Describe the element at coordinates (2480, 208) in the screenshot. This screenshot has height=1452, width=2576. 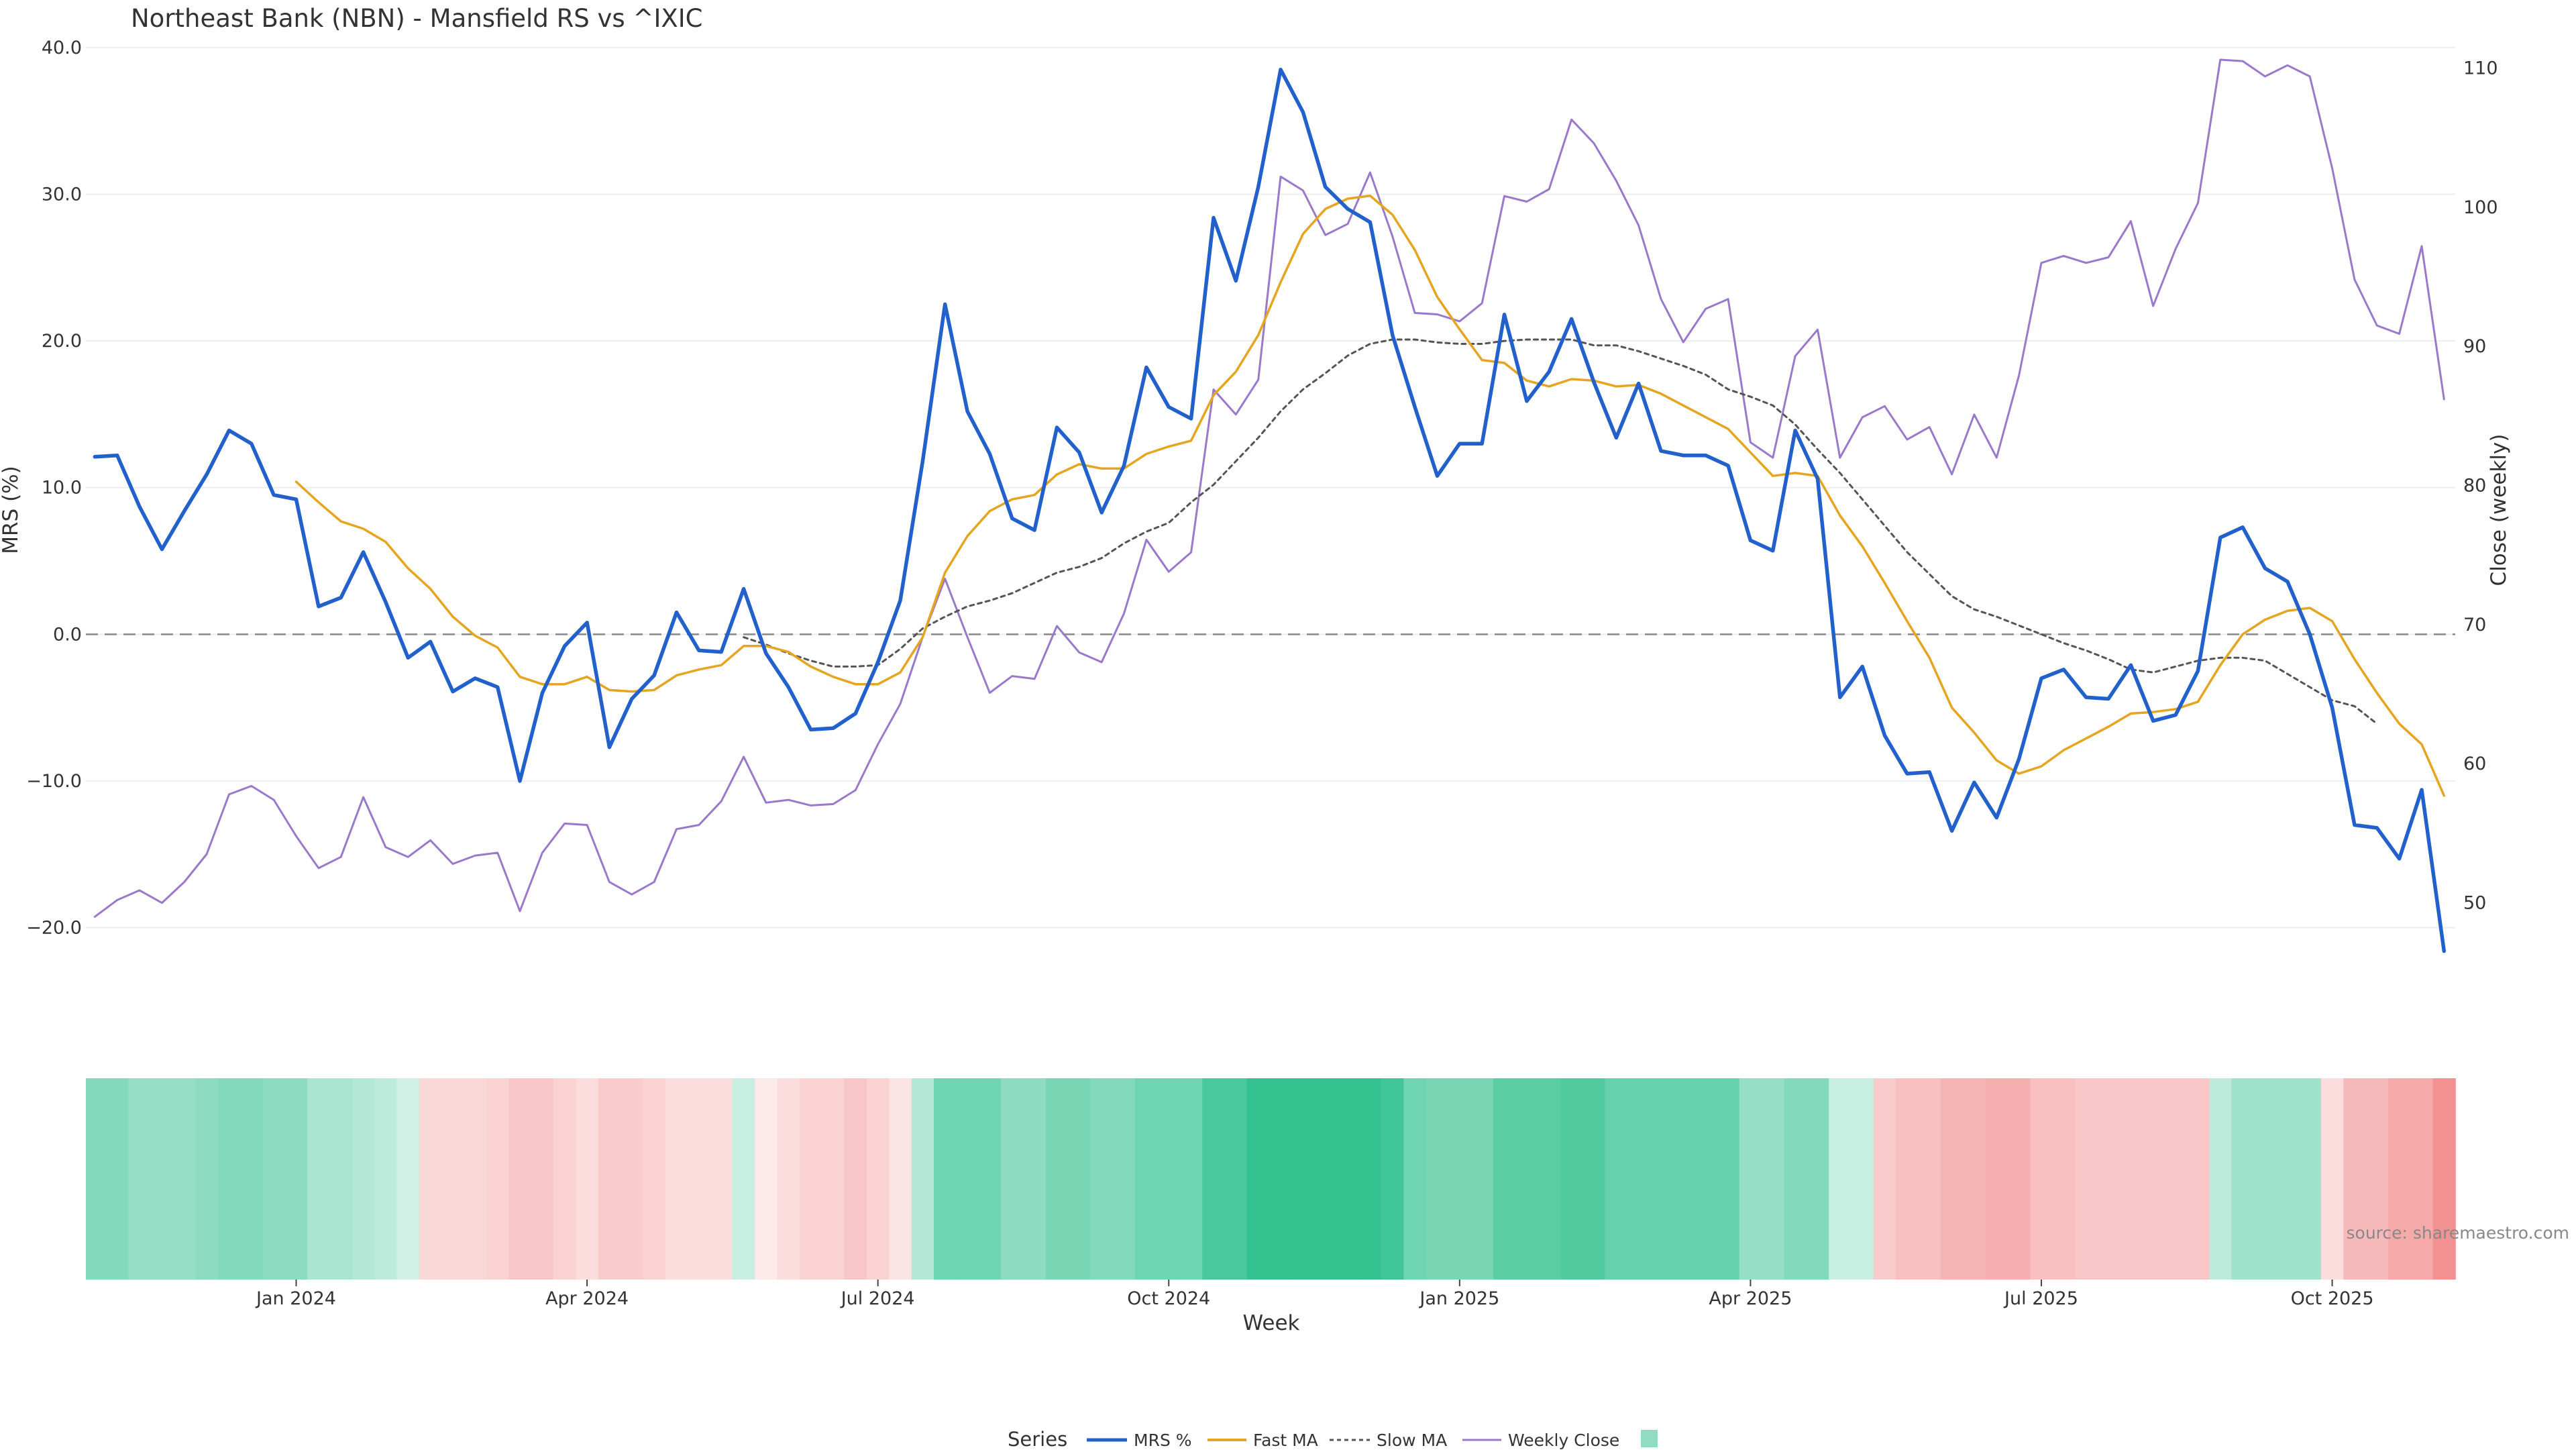
I see `y-right-tick-label: 100` at that location.